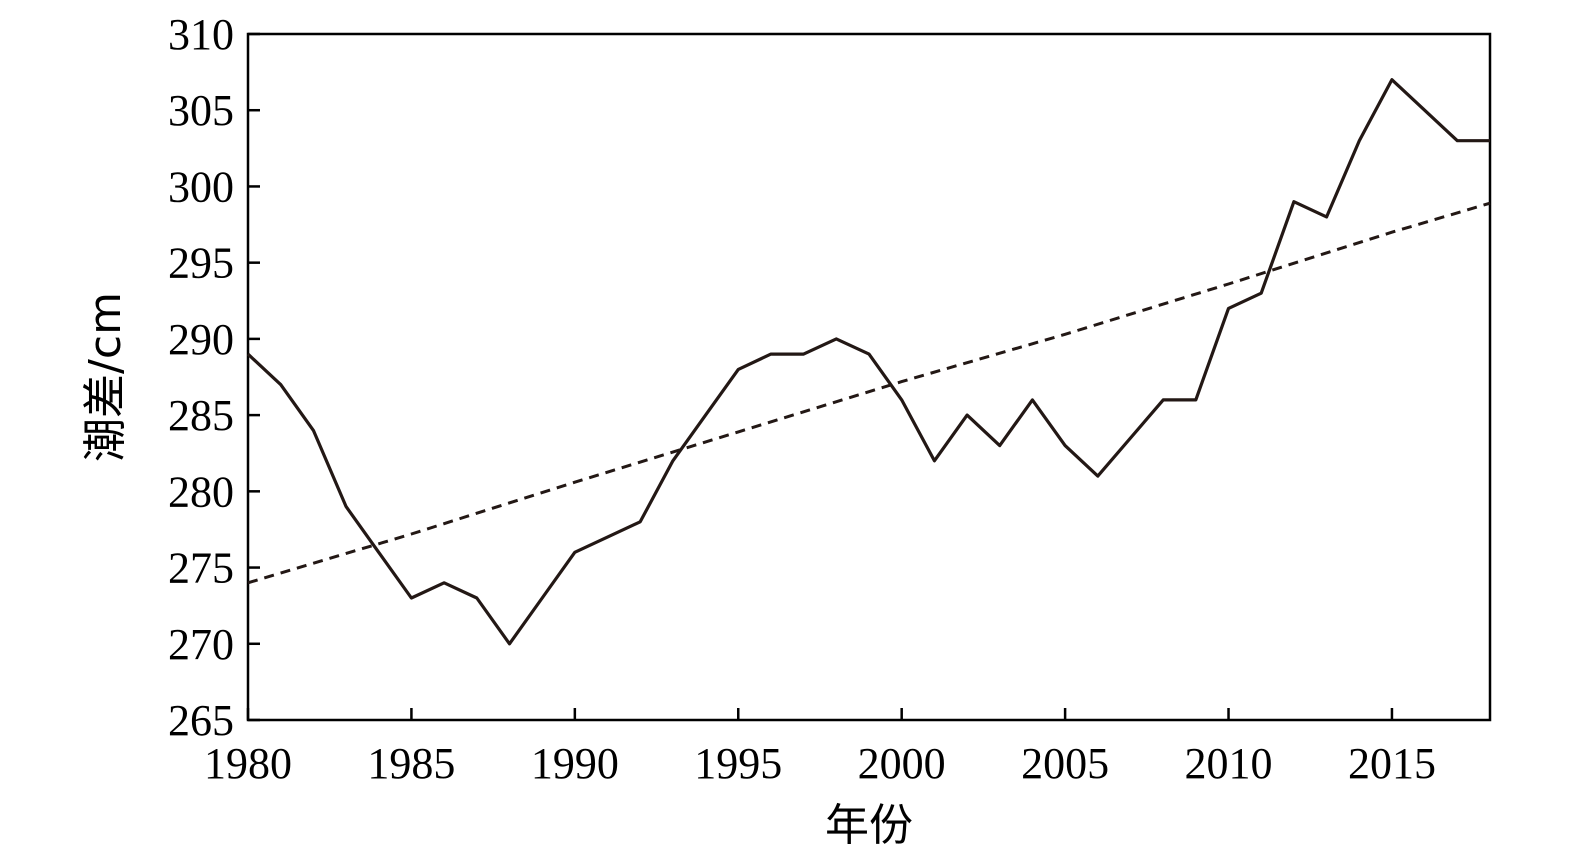 This screenshot has width=1575, height=866. I want to click on y-tick-label: 295, so click(201, 263).